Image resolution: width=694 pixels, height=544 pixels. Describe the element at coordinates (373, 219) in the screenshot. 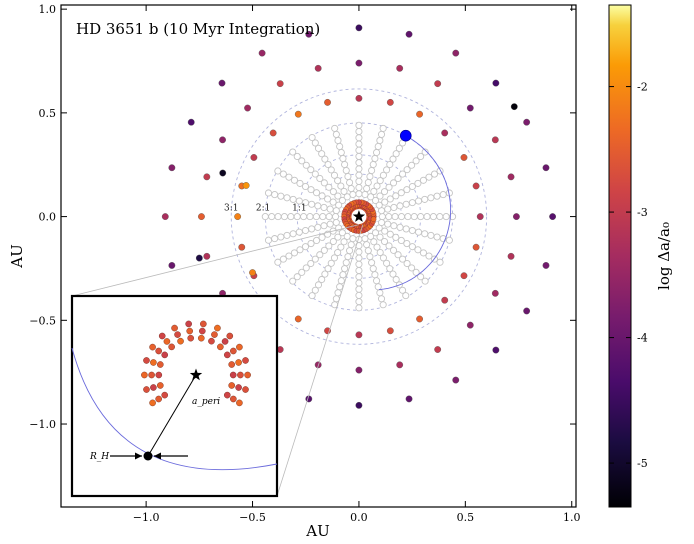

I see `inner-ring-particle` at that location.